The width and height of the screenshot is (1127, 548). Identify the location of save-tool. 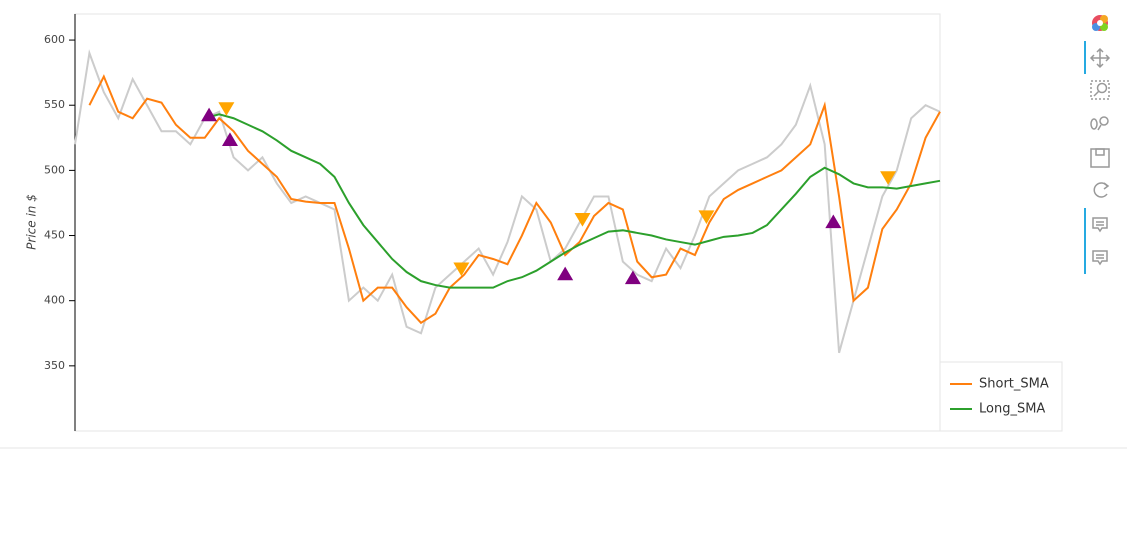
(1100, 158).